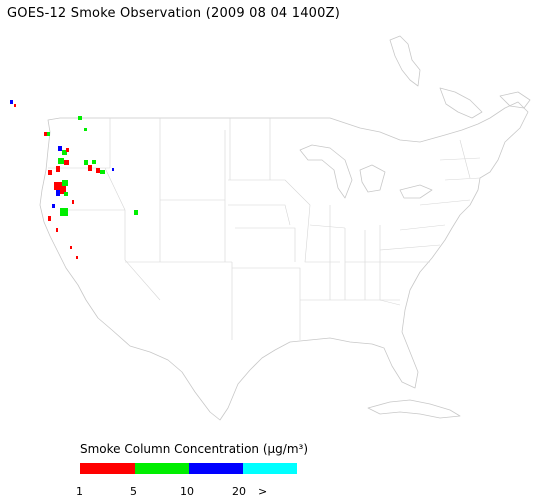 This screenshot has width=540, height=504. Describe the element at coordinates (270, 468) in the screenshot. I see `legend-bin-20-plus` at that location.